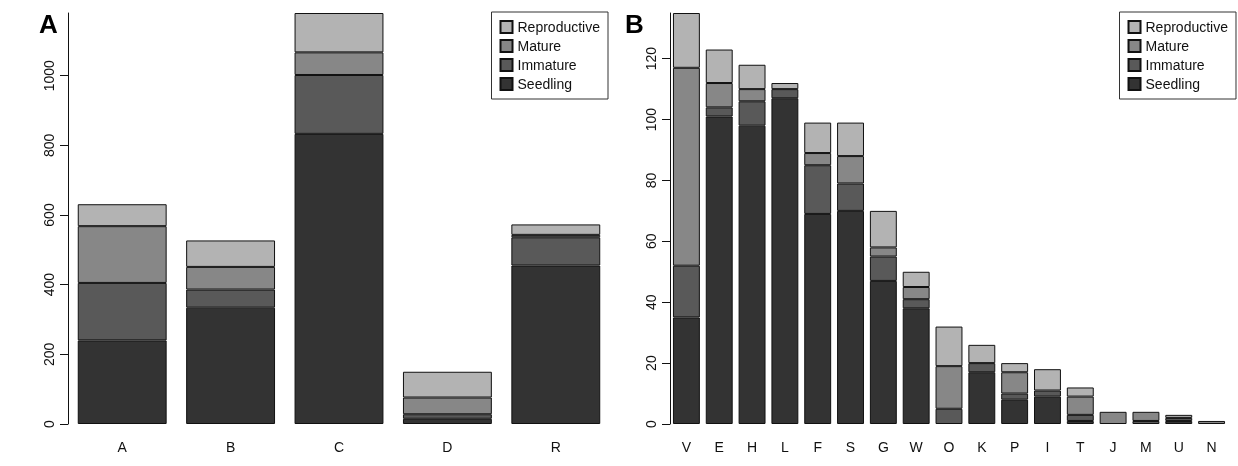 The width and height of the screenshot is (1238, 466). Describe the element at coordinates (1081, 447) in the screenshot. I see `x-tick-label: T` at that location.